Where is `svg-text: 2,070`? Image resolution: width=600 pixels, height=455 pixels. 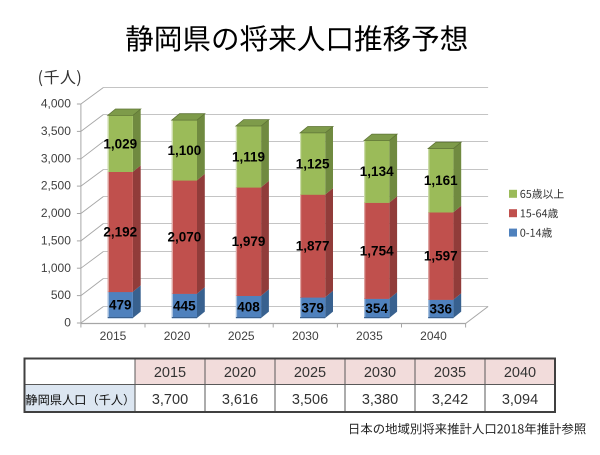
svg-text: 2,070 is located at coordinates (185, 237).